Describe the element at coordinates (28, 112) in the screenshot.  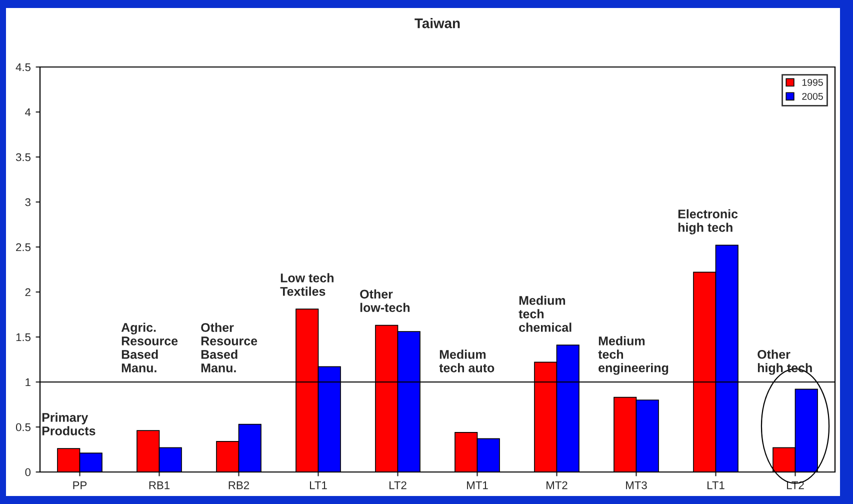
I see `y-tick-label: 4` at that location.